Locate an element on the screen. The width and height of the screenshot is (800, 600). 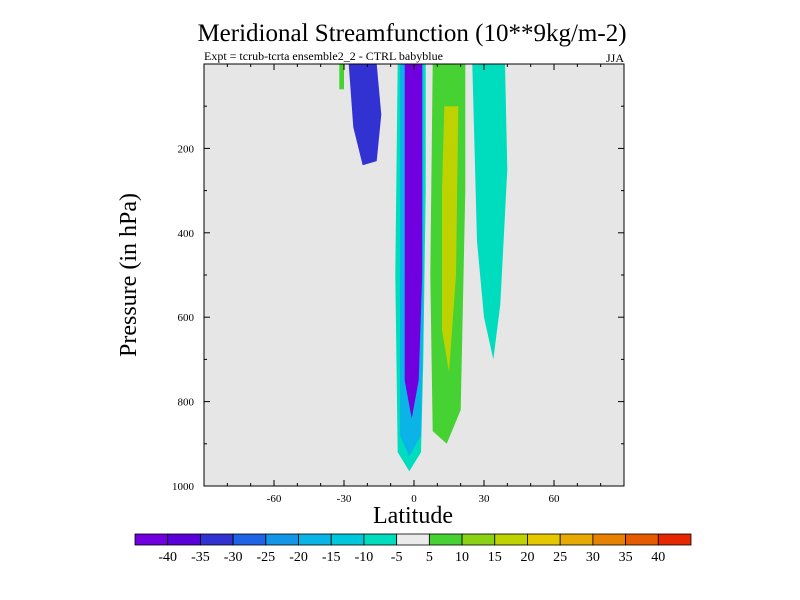
x-tick-label: 0 is located at coordinates (414, 499).